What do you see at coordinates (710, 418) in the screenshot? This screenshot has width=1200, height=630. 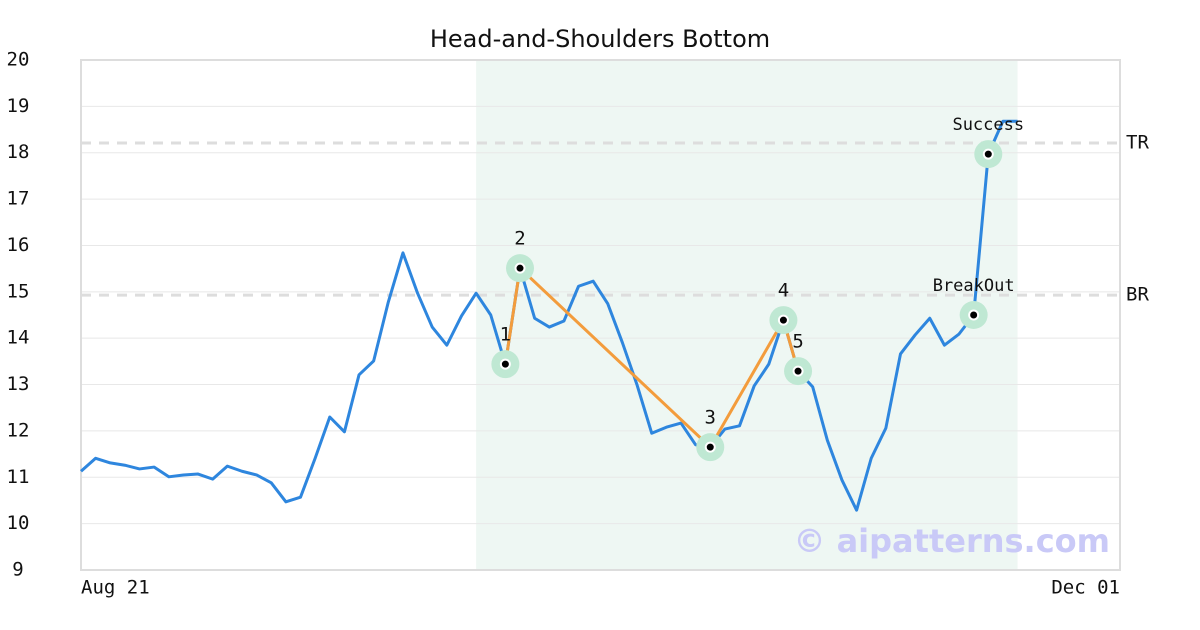 I see `marker-label: 3` at bounding box center [710, 418].